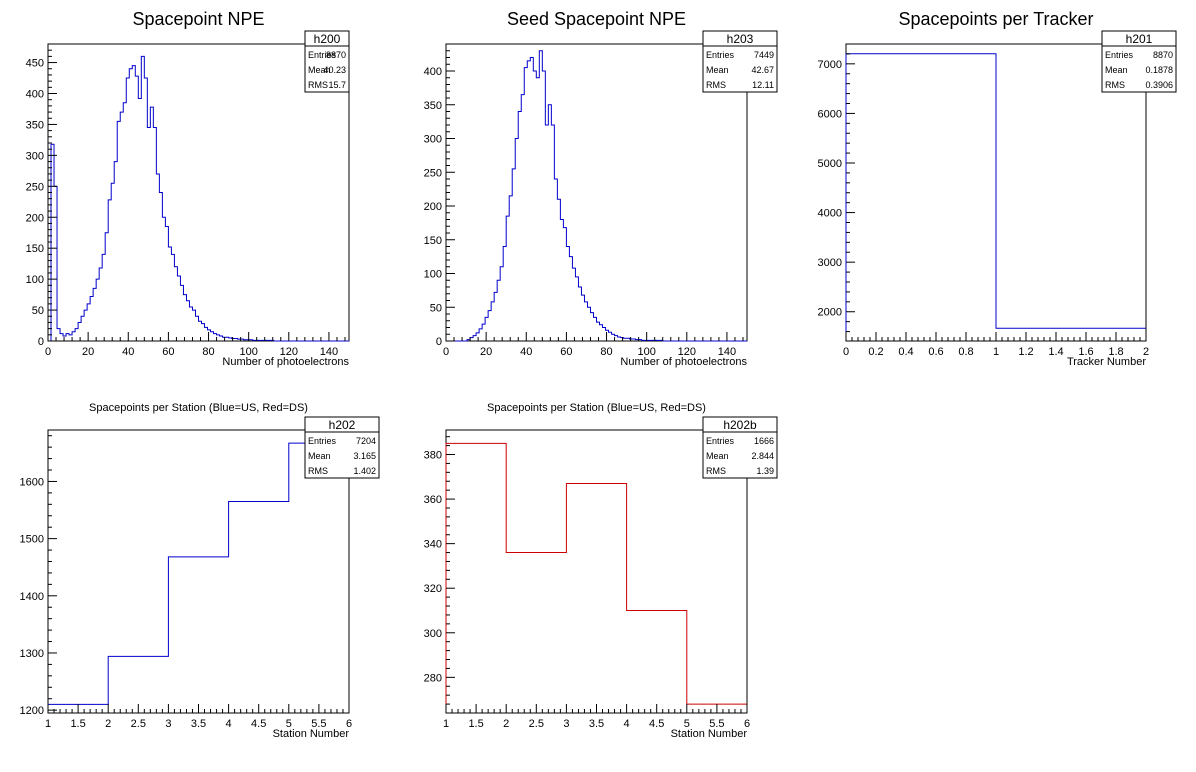 This screenshot has height=772, width=1196. Describe the element at coordinates (433, 72) in the screenshot. I see `y-tick-label: 400` at that location.